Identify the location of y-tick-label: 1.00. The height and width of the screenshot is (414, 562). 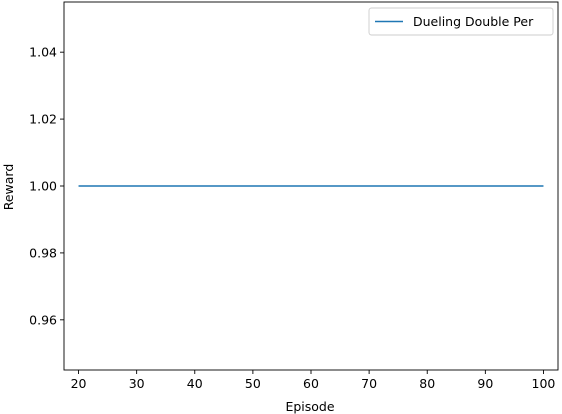
(43, 186).